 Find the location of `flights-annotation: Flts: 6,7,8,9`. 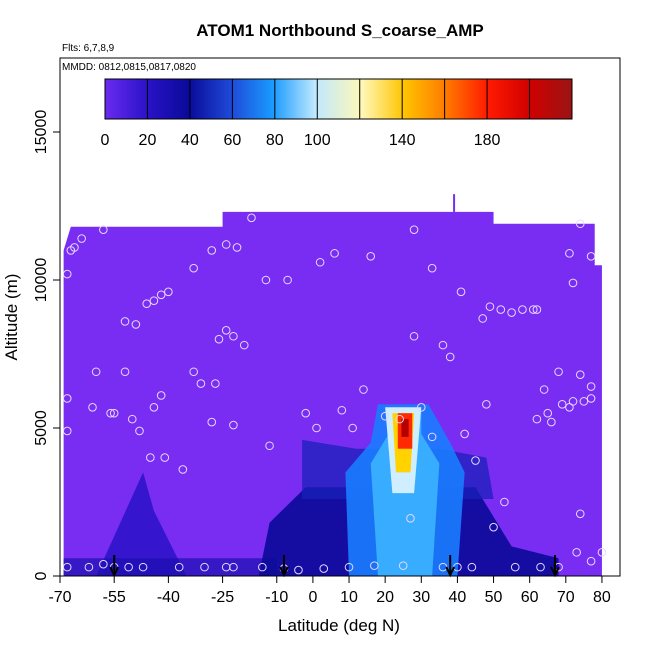

flights-annotation: Flts: 6,7,8,9 is located at coordinates (88, 48).